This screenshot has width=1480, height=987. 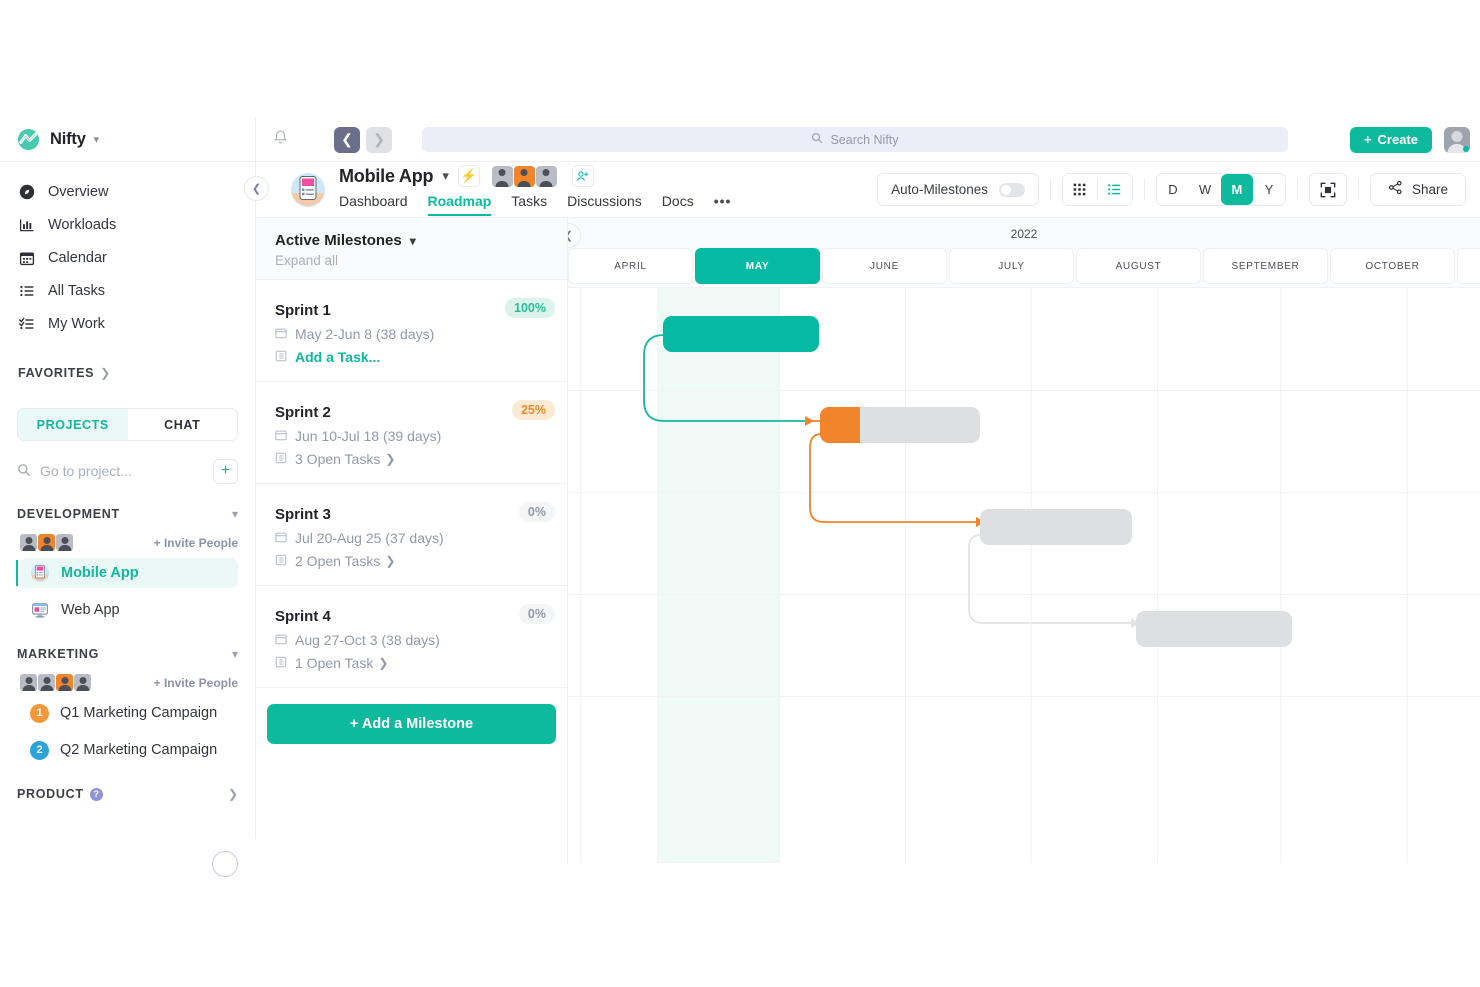 I want to click on sidebar-collapse-handle, so click(x=225, y=864).